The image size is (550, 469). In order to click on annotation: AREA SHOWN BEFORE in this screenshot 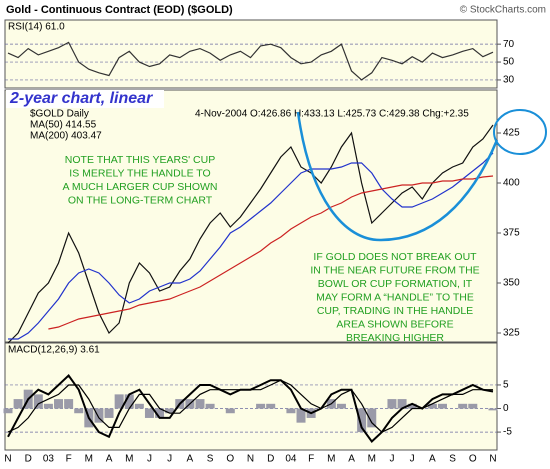, I will do `click(394, 324)`.